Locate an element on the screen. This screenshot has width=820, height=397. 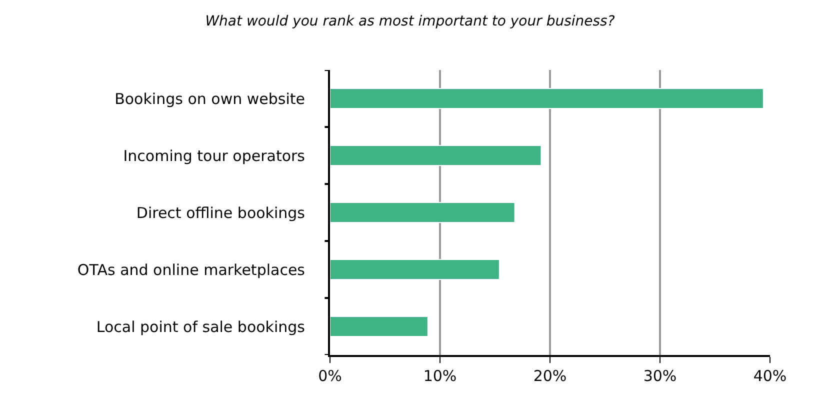
y-tick-label: Direct offline bookings is located at coordinates (221, 213).